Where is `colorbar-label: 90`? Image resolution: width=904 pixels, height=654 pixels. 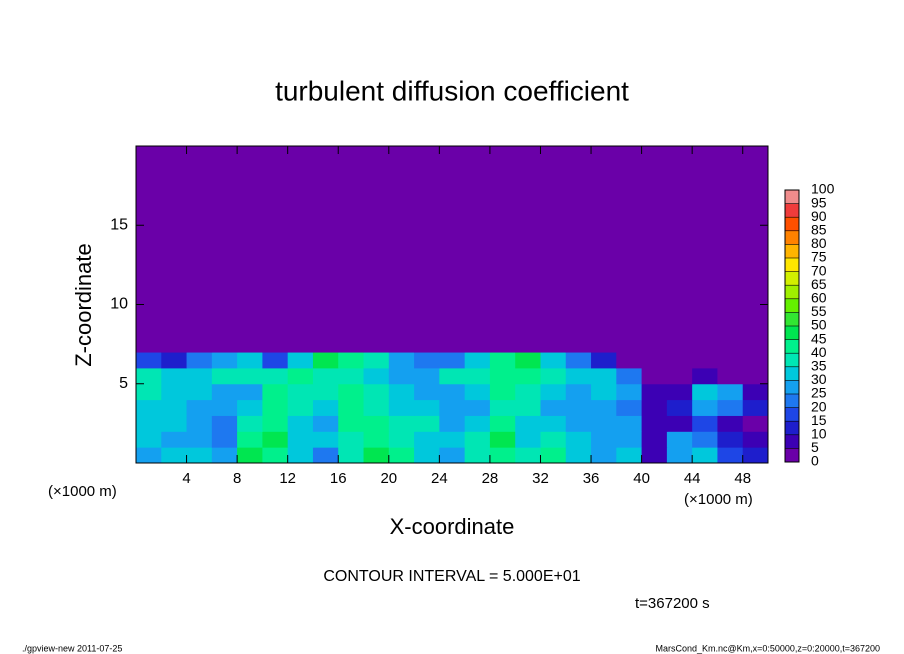
colorbar-label: 90 is located at coordinates (819, 216).